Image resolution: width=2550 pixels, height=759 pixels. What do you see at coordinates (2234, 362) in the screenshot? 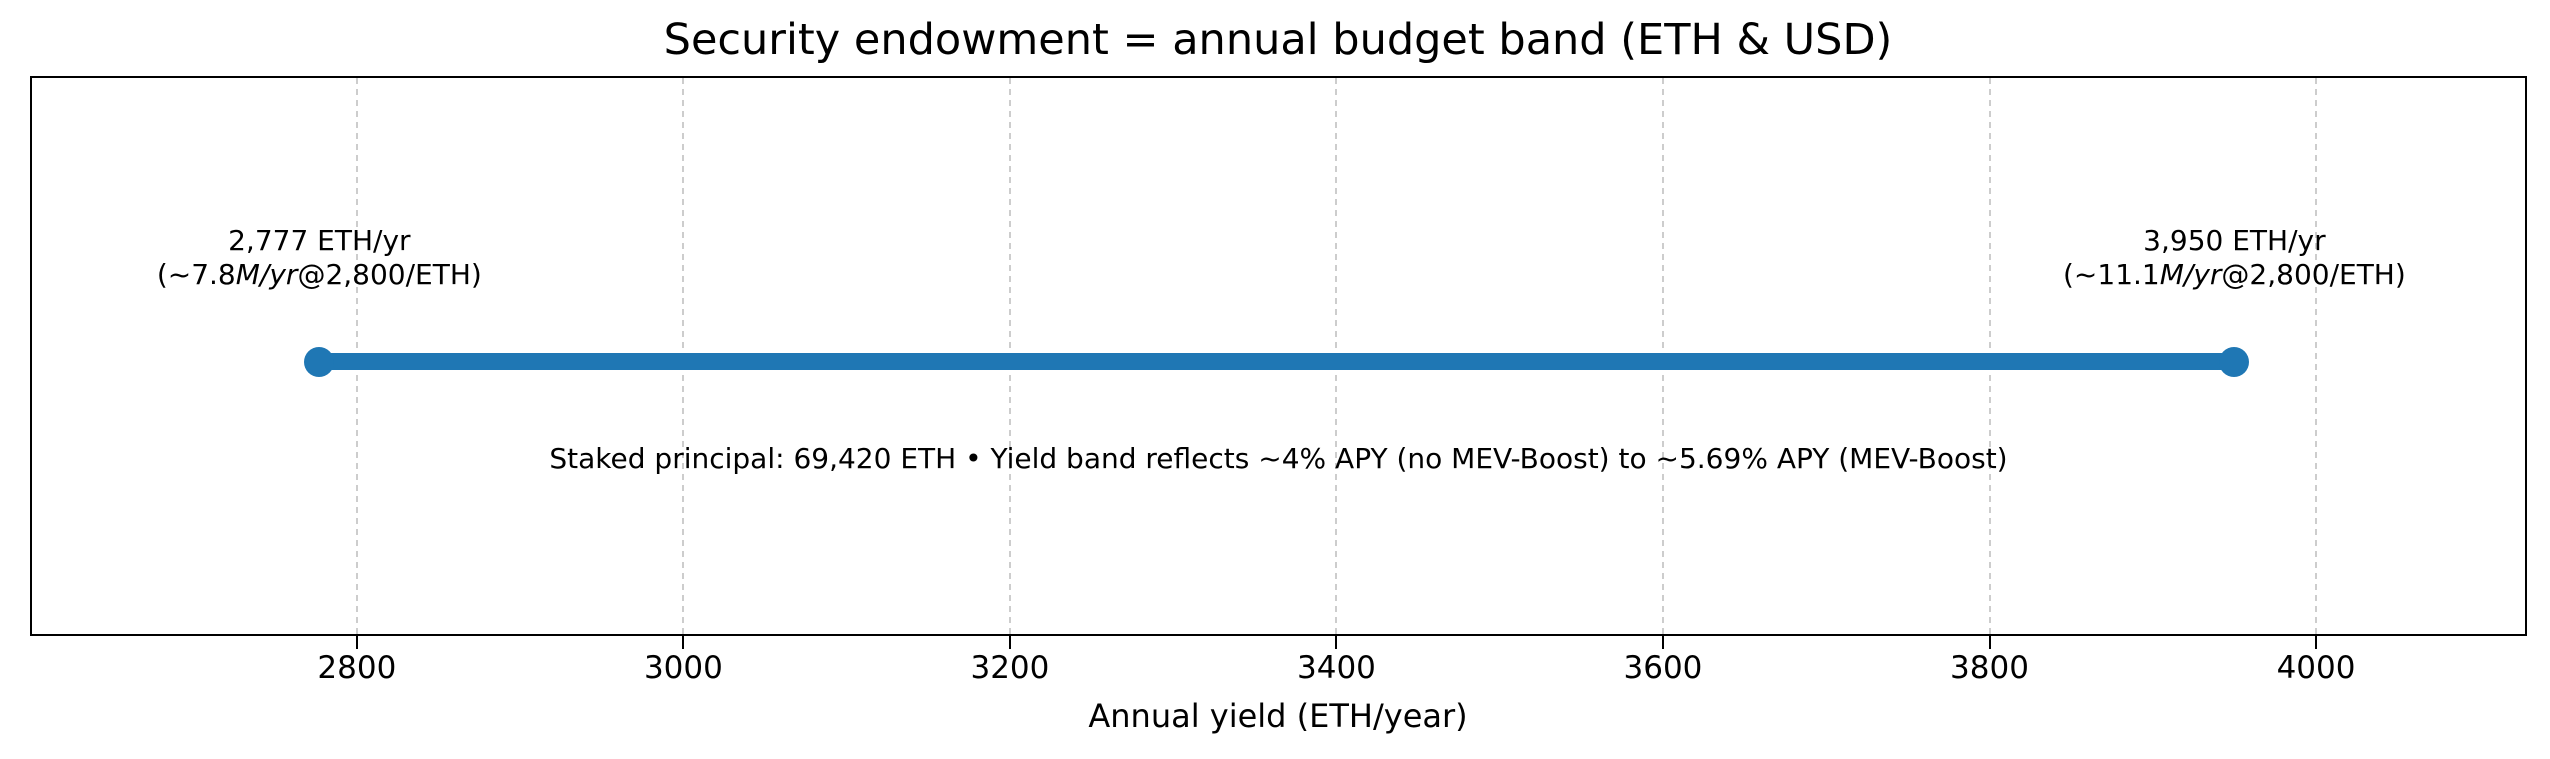
I see `band-end-marker` at bounding box center [2234, 362].